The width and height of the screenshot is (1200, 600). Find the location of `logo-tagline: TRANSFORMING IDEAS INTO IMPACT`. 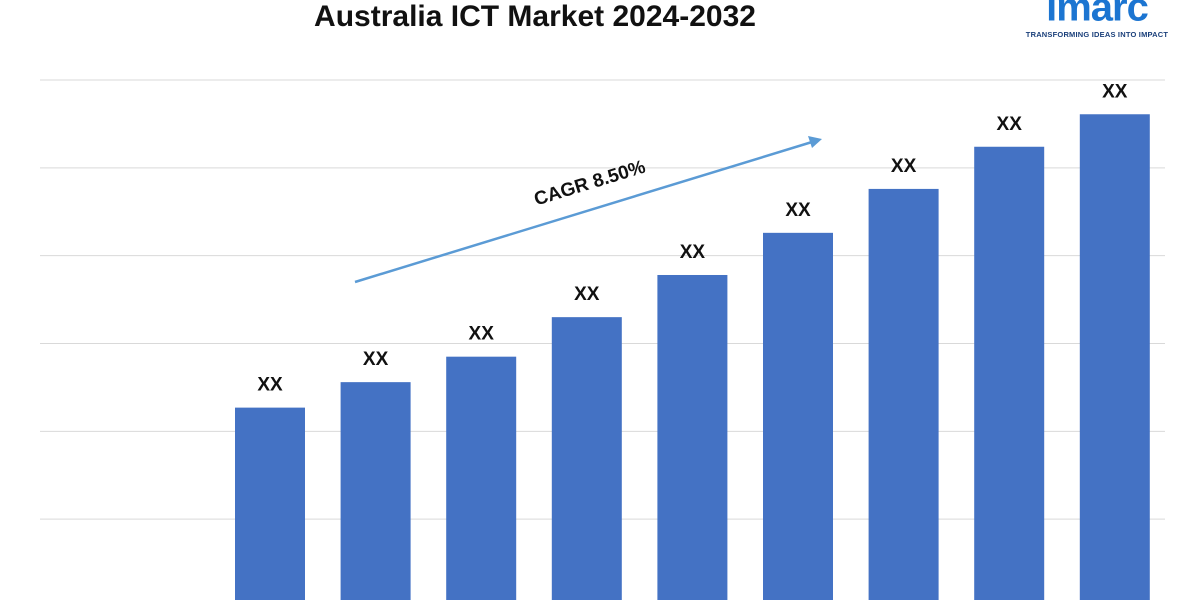

logo-tagline: TRANSFORMING IDEAS INTO IMPACT is located at coordinates (1097, 34).